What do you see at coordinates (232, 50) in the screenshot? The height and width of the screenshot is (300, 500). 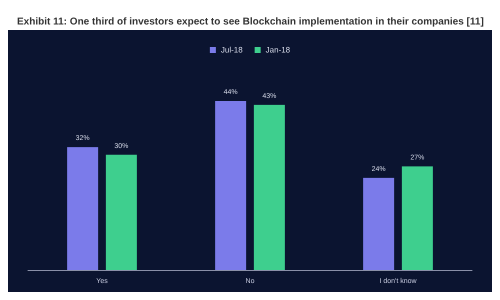 I see `legend-label: Jul-18` at bounding box center [232, 50].